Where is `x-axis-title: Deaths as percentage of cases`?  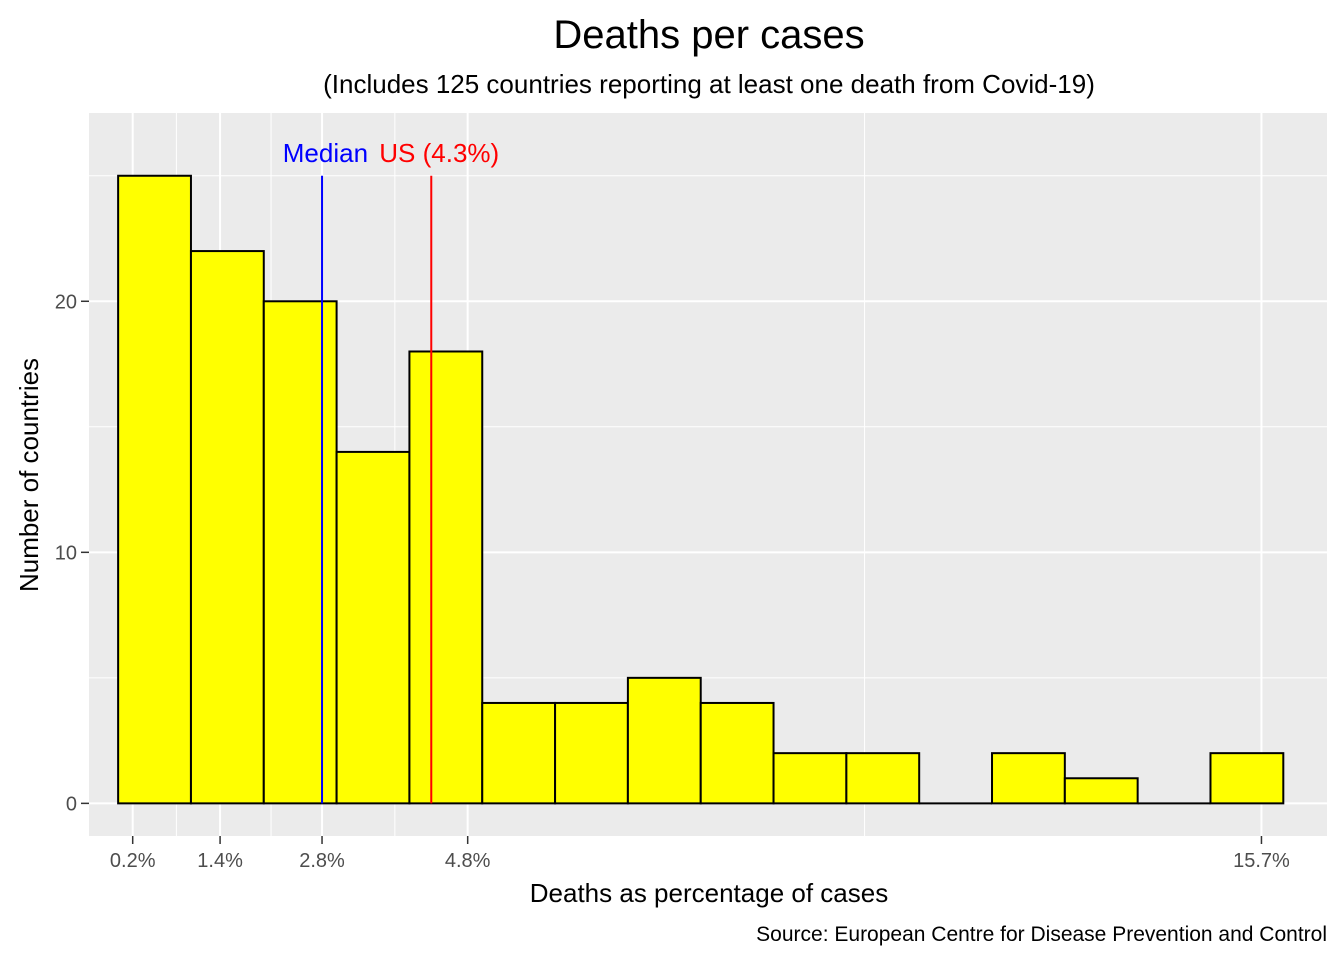
x-axis-title: Deaths as percentage of cases is located at coordinates (709, 893).